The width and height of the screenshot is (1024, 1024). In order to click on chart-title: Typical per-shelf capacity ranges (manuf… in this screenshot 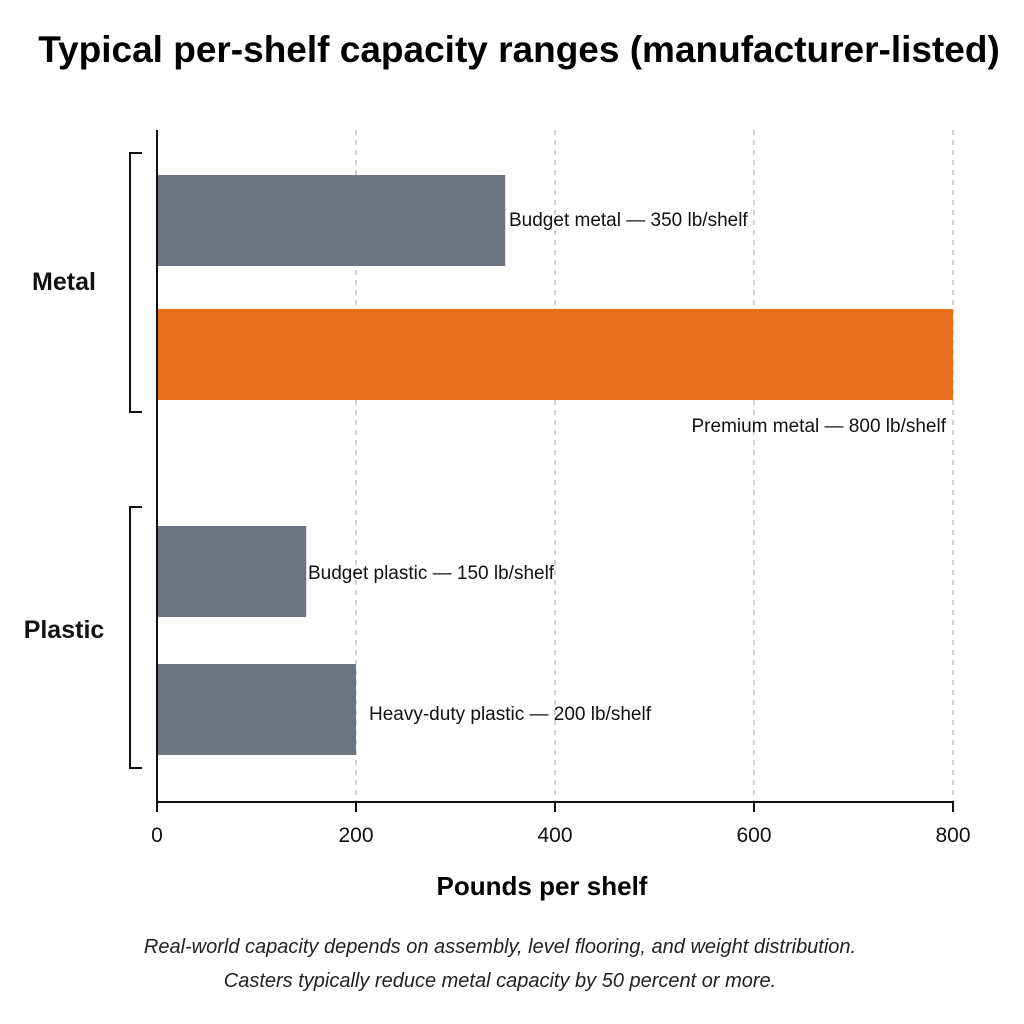, I will do `click(519, 49)`.